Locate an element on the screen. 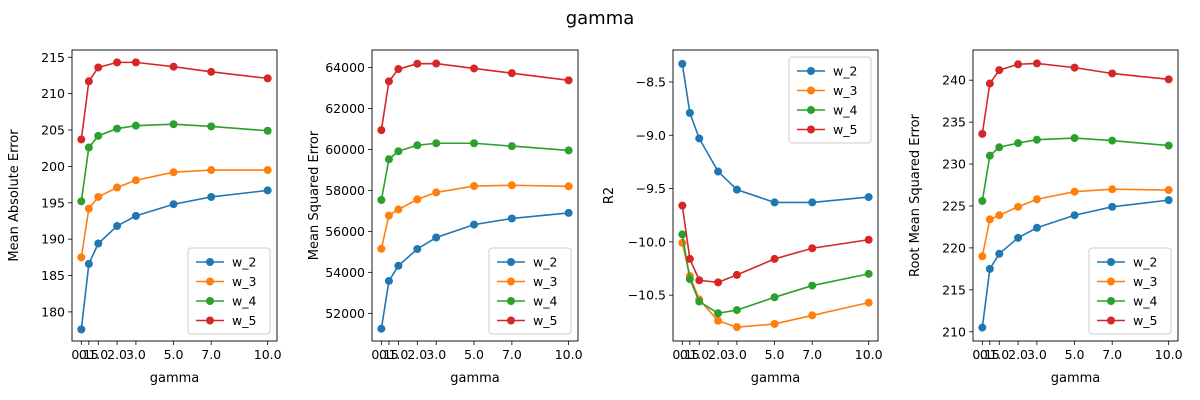 This screenshot has width=1200, height=400. y-tick-label: −10.0 is located at coordinates (647, 241).